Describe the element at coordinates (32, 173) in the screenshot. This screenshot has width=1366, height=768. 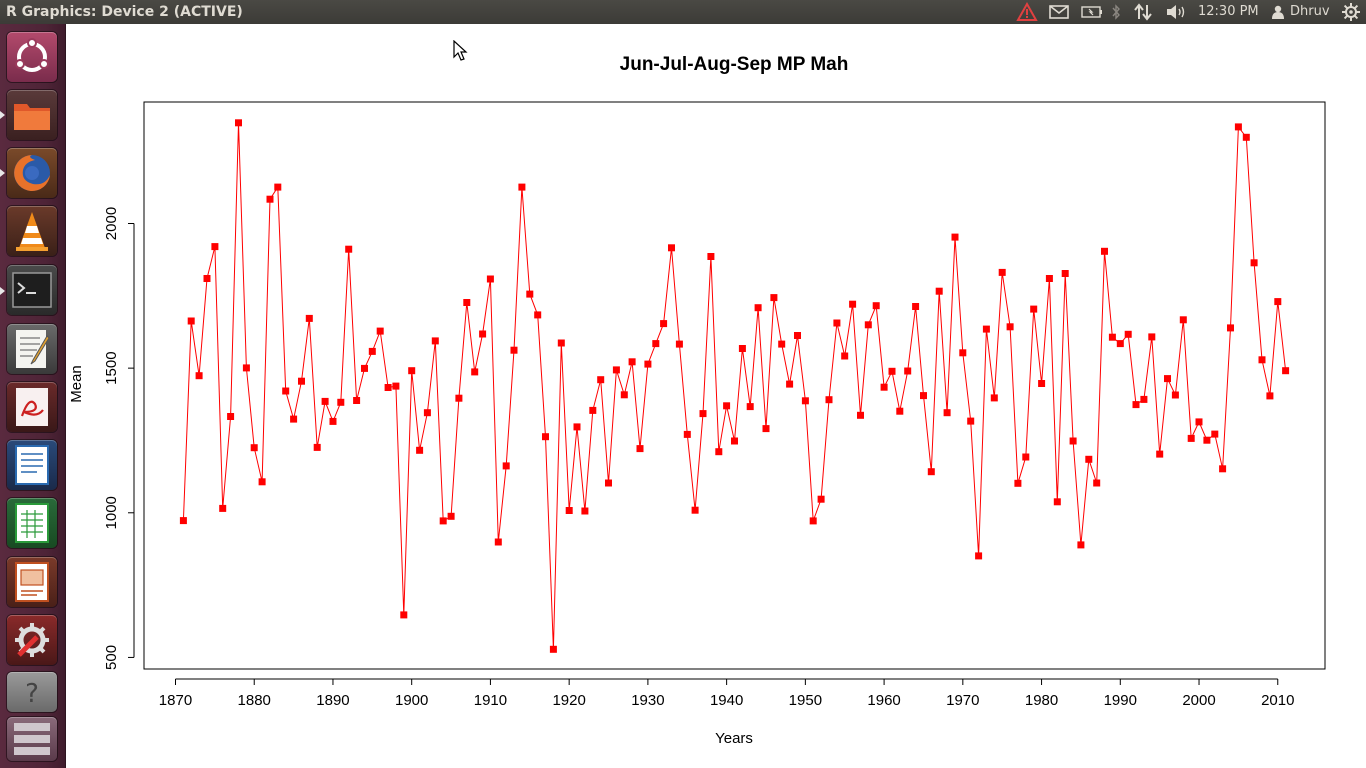
I see `firefox-icon` at that location.